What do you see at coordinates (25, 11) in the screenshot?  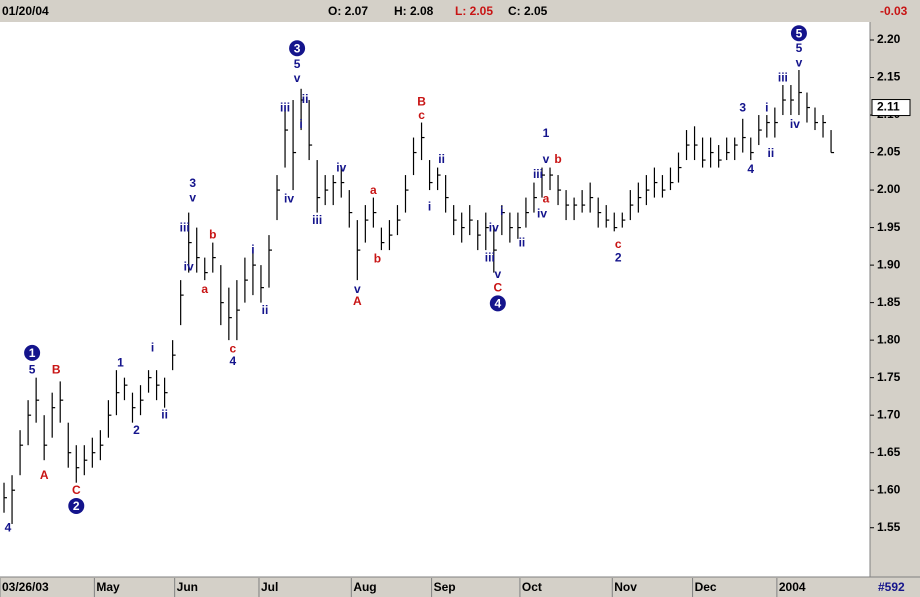 I see `header-date: 01/20/04` at bounding box center [25, 11].